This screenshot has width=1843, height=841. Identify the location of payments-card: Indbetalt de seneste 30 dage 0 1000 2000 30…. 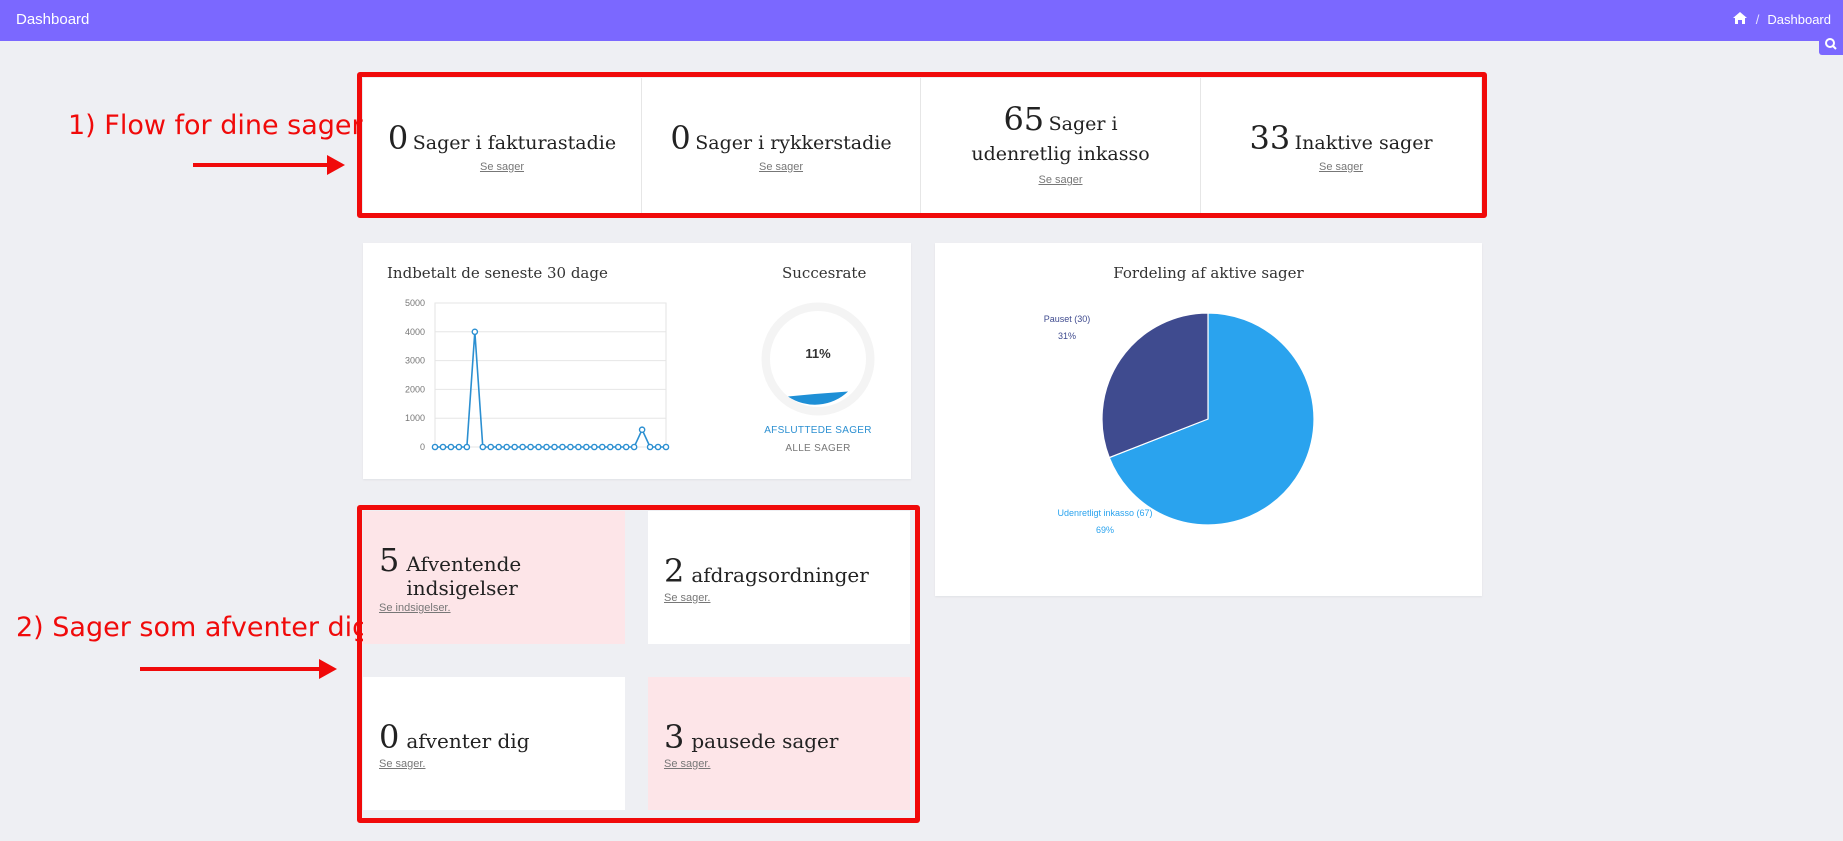
(637, 361).